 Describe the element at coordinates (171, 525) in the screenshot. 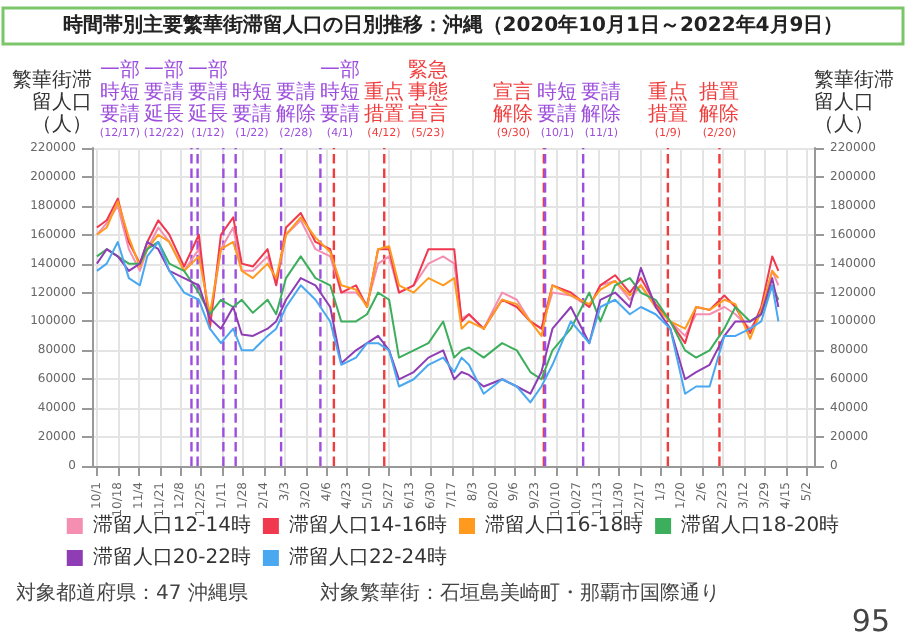

I see `legend-label: 滞留人口12-14時` at that location.